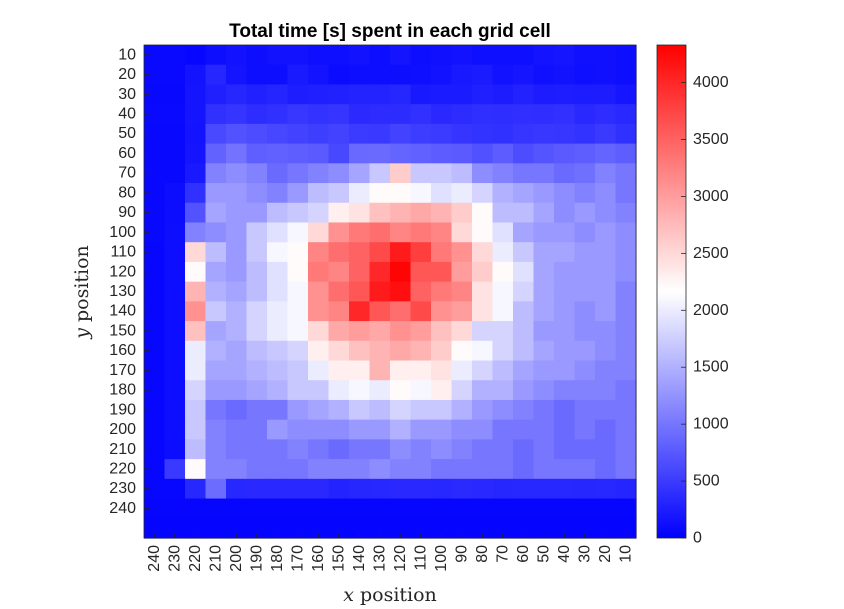 This screenshot has height=609, width=844. I want to click on colorbar, so click(671, 291).